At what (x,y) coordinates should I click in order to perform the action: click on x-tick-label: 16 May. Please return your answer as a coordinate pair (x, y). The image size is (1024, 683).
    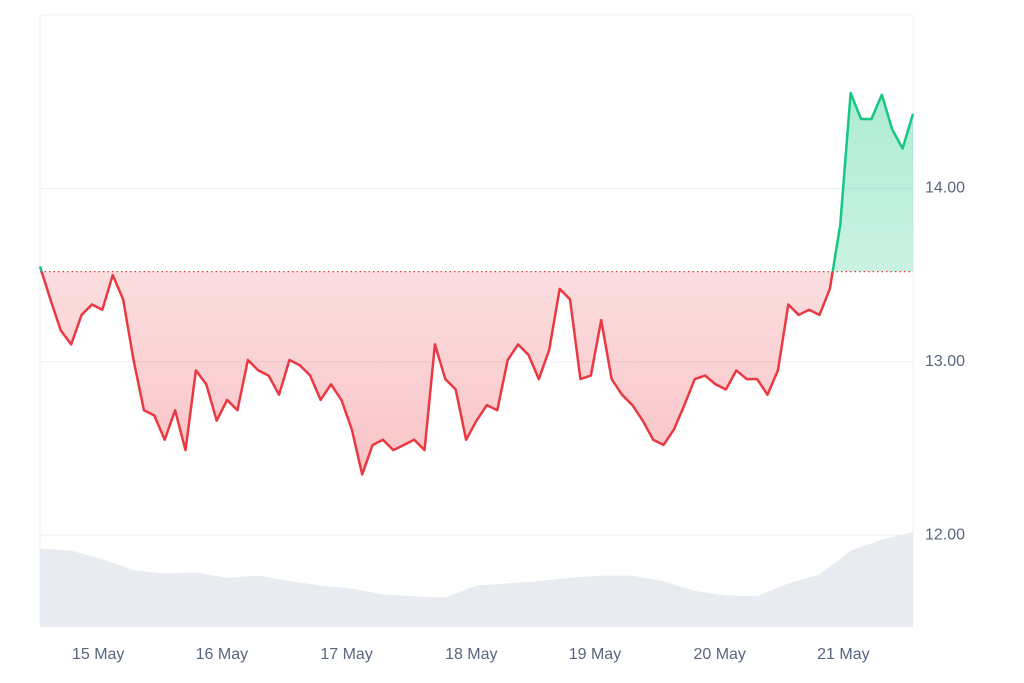
    Looking at the image, I should click on (222, 654).